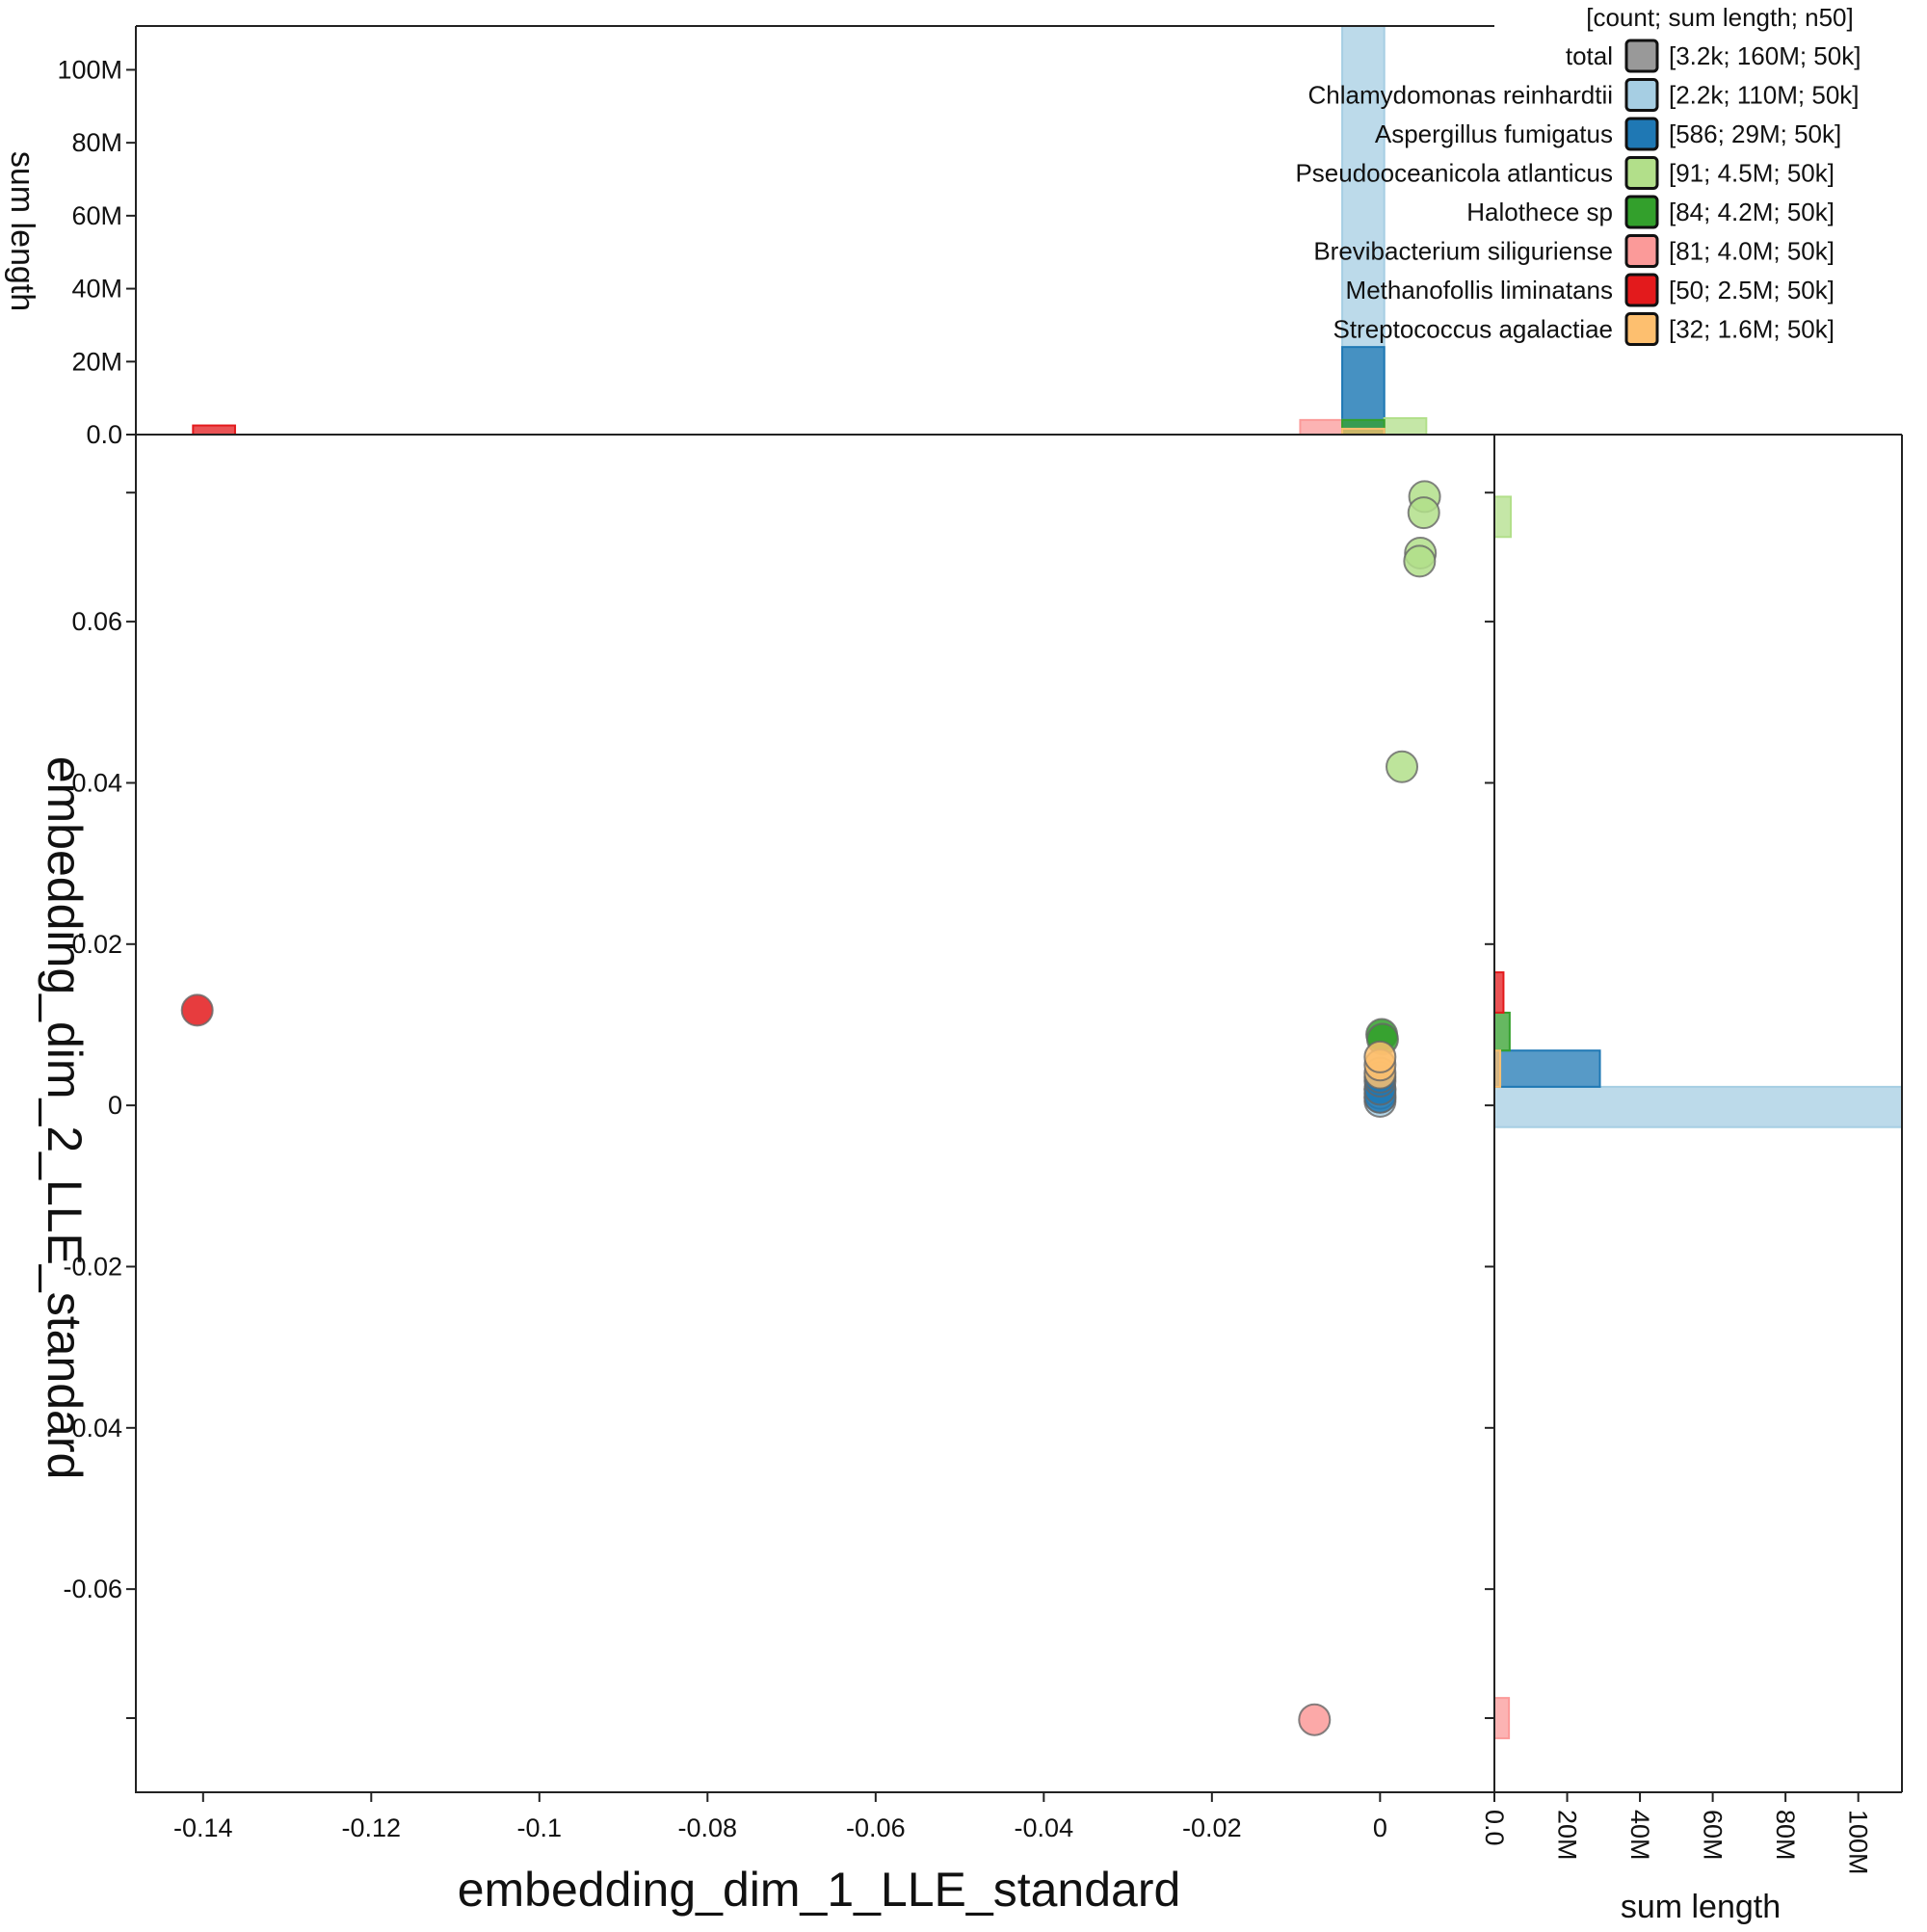 The width and height of the screenshot is (1927, 1932). Describe the element at coordinates (1641, 212) in the screenshot. I see `legend-swatch-halothece-sp` at that location.